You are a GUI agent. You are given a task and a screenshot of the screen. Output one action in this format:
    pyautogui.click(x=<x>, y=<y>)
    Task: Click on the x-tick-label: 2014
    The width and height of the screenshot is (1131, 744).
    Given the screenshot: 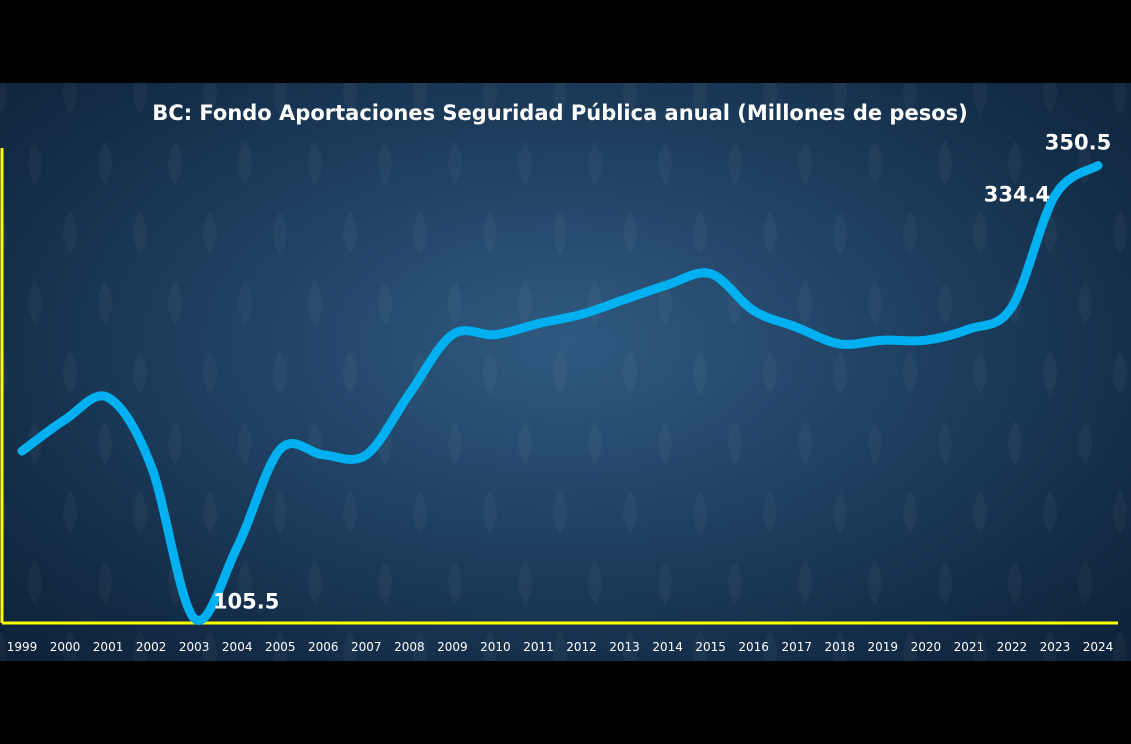 What is the action you would take?
    pyautogui.click(x=667, y=647)
    